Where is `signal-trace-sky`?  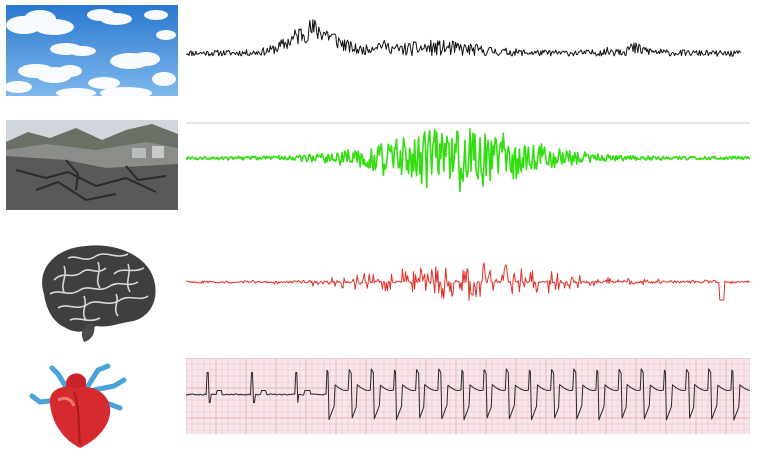 signal-trace-sky is located at coordinates (463, 38).